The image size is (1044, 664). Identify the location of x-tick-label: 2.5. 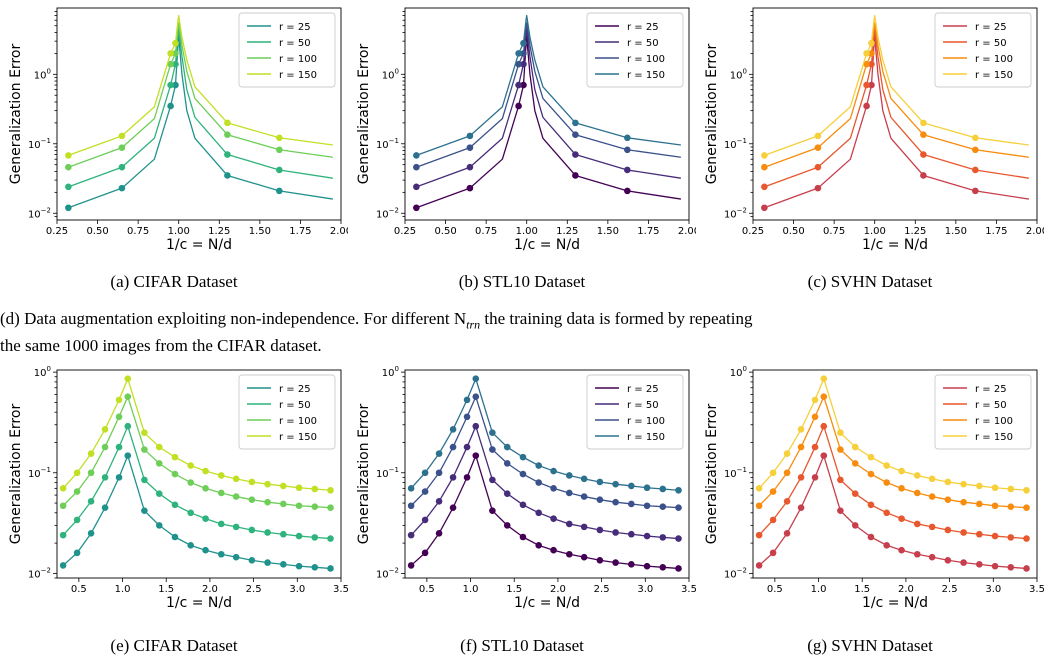
(254, 589).